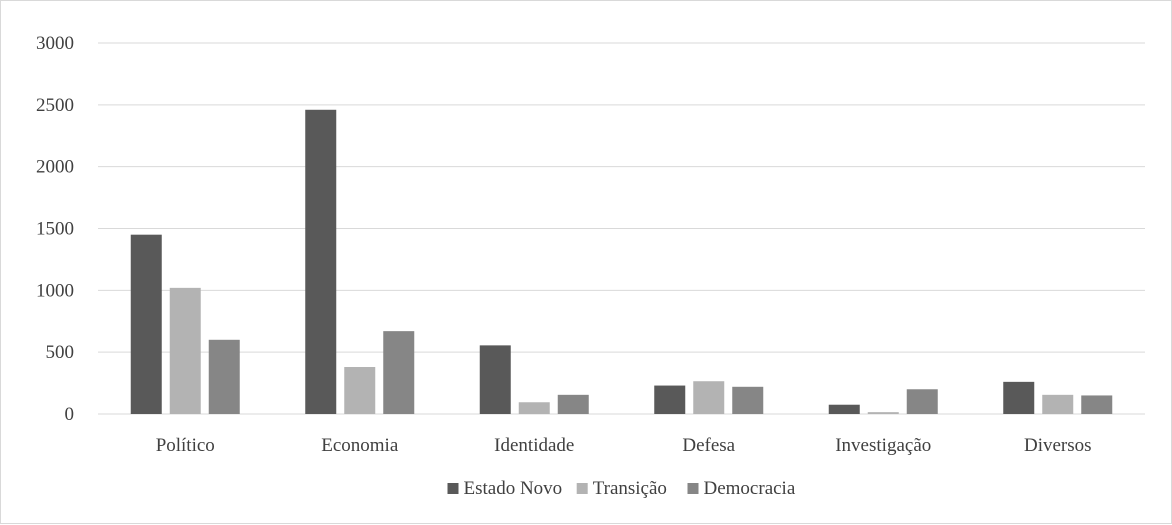  I want to click on x-category-label: Economia, so click(360, 445).